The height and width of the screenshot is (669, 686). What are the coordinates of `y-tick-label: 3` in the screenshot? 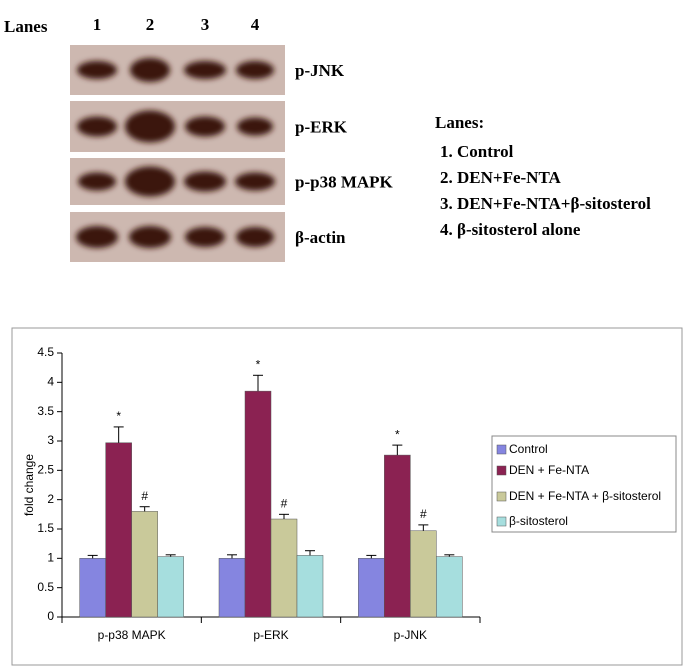 It's located at (50, 440).